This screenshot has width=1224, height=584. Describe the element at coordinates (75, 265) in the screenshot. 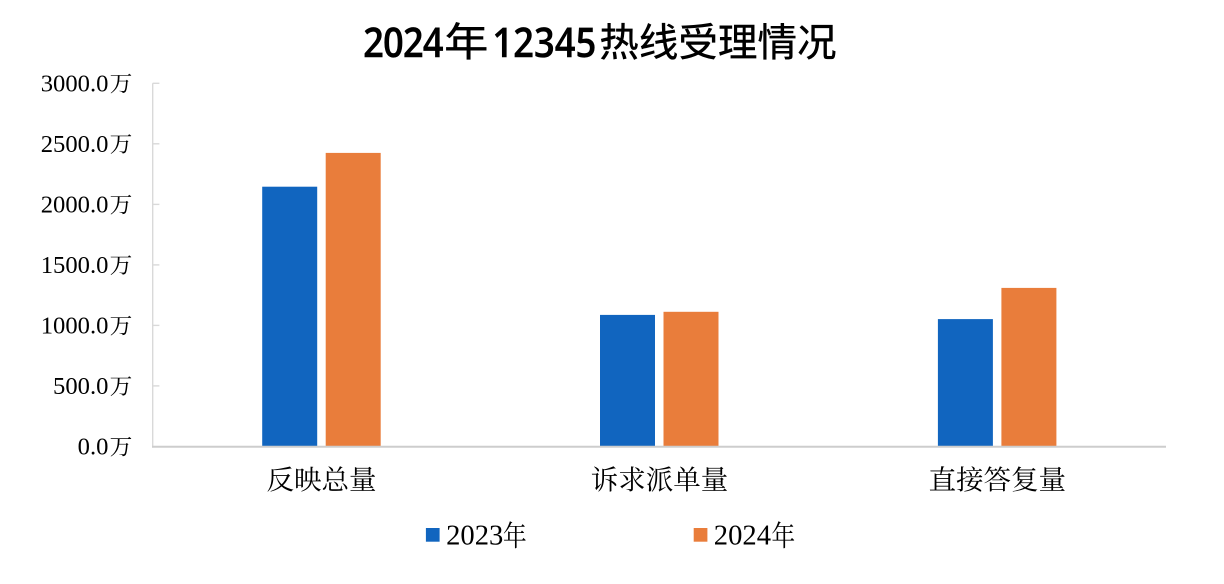

I see `svg-text: 1500.0` at that location.